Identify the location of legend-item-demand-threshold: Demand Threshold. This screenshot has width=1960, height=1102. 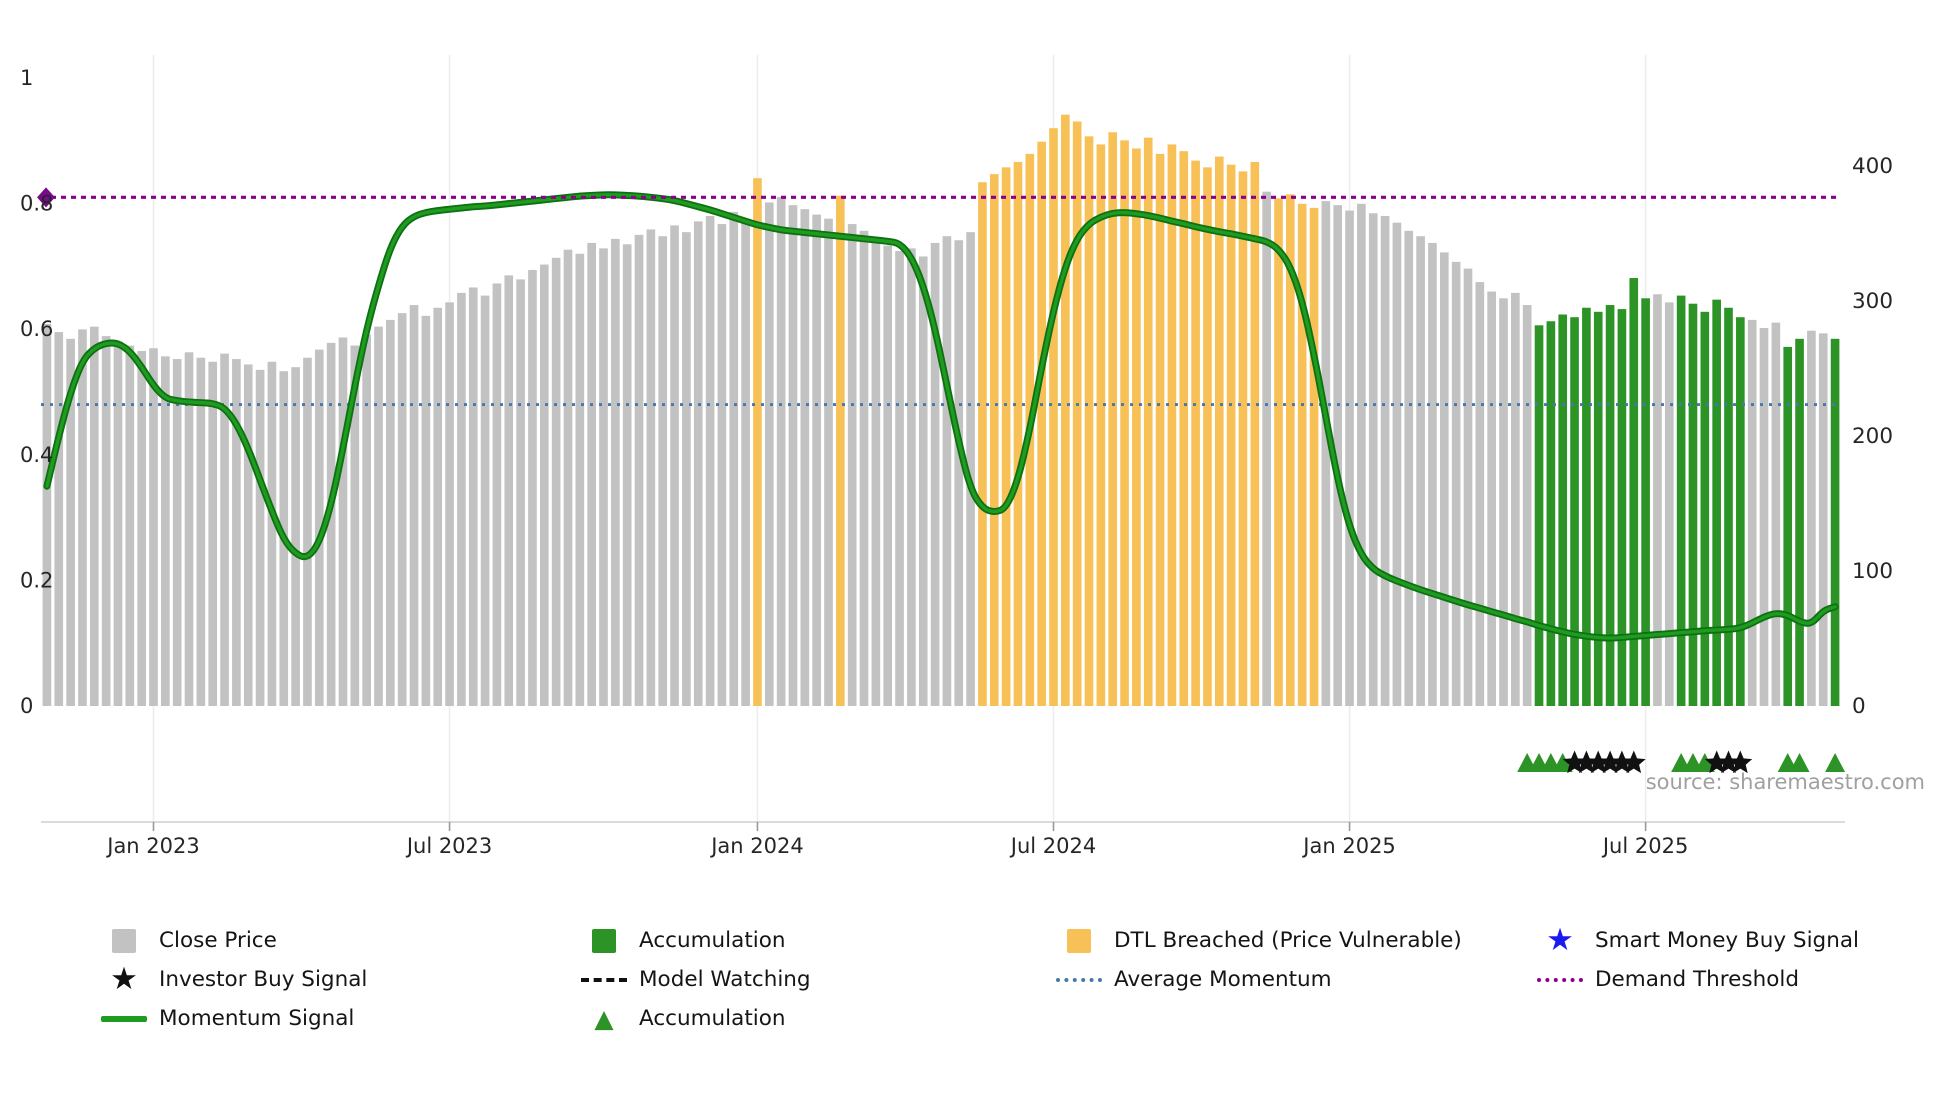
(1697, 979).